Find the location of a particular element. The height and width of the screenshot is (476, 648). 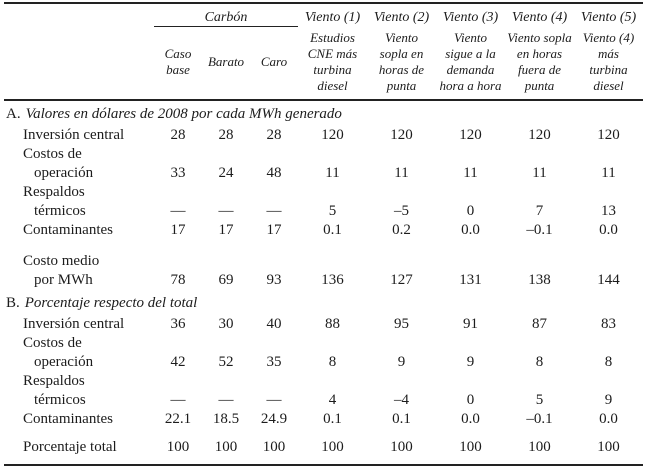

table-row-a-respaldos-termicos: Respaldos térmicos — — — 5 –5 0 7 13 is located at coordinates (323, 202).